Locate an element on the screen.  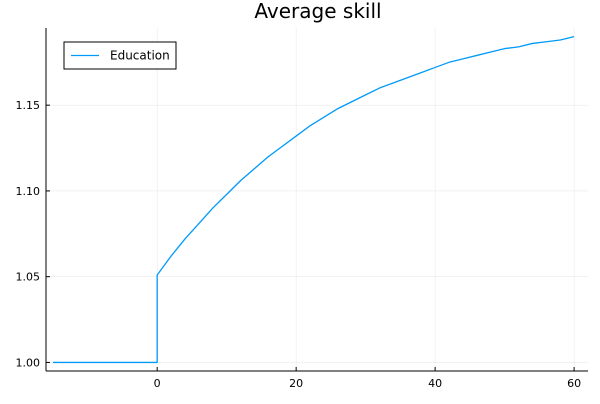
y-tick-label: 1.10 is located at coordinates (28, 191).